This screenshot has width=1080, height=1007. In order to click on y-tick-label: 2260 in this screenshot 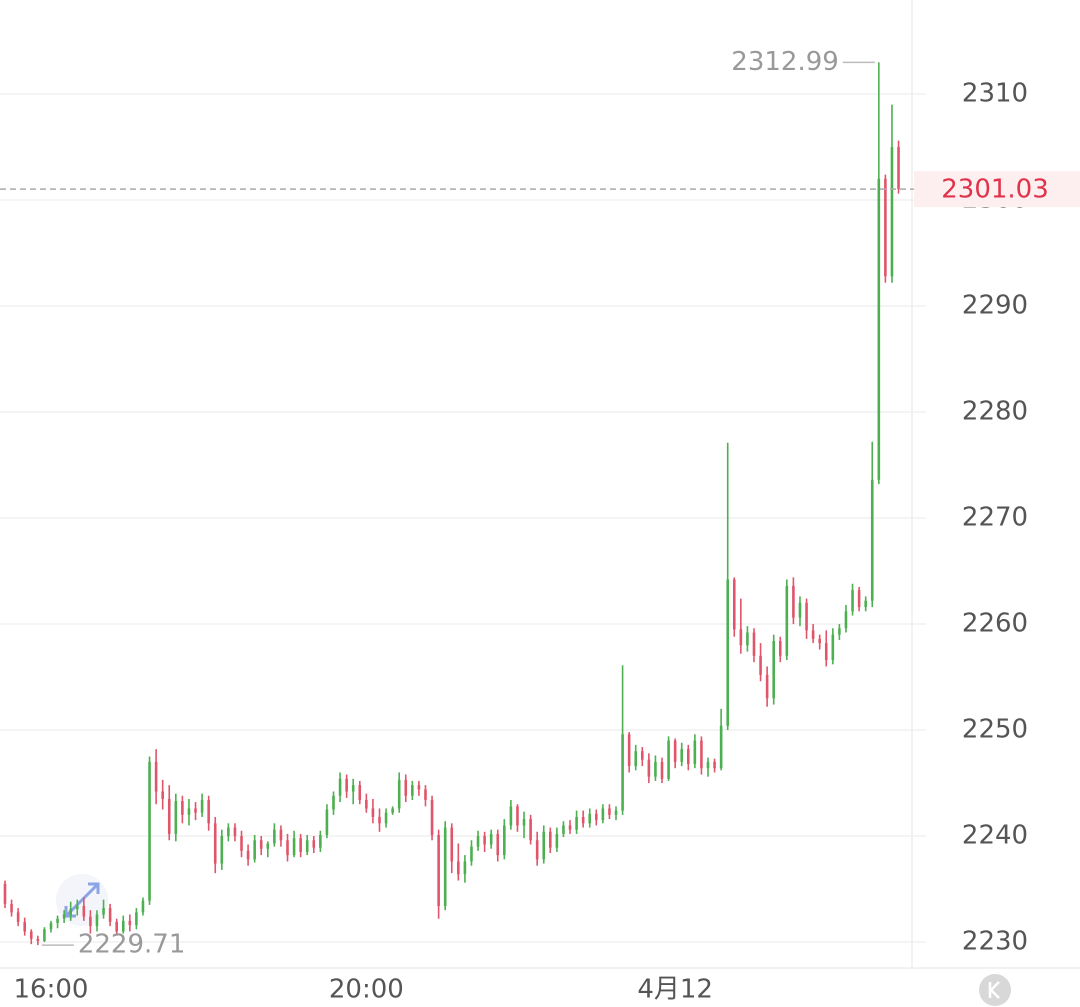, I will do `click(995, 624)`.